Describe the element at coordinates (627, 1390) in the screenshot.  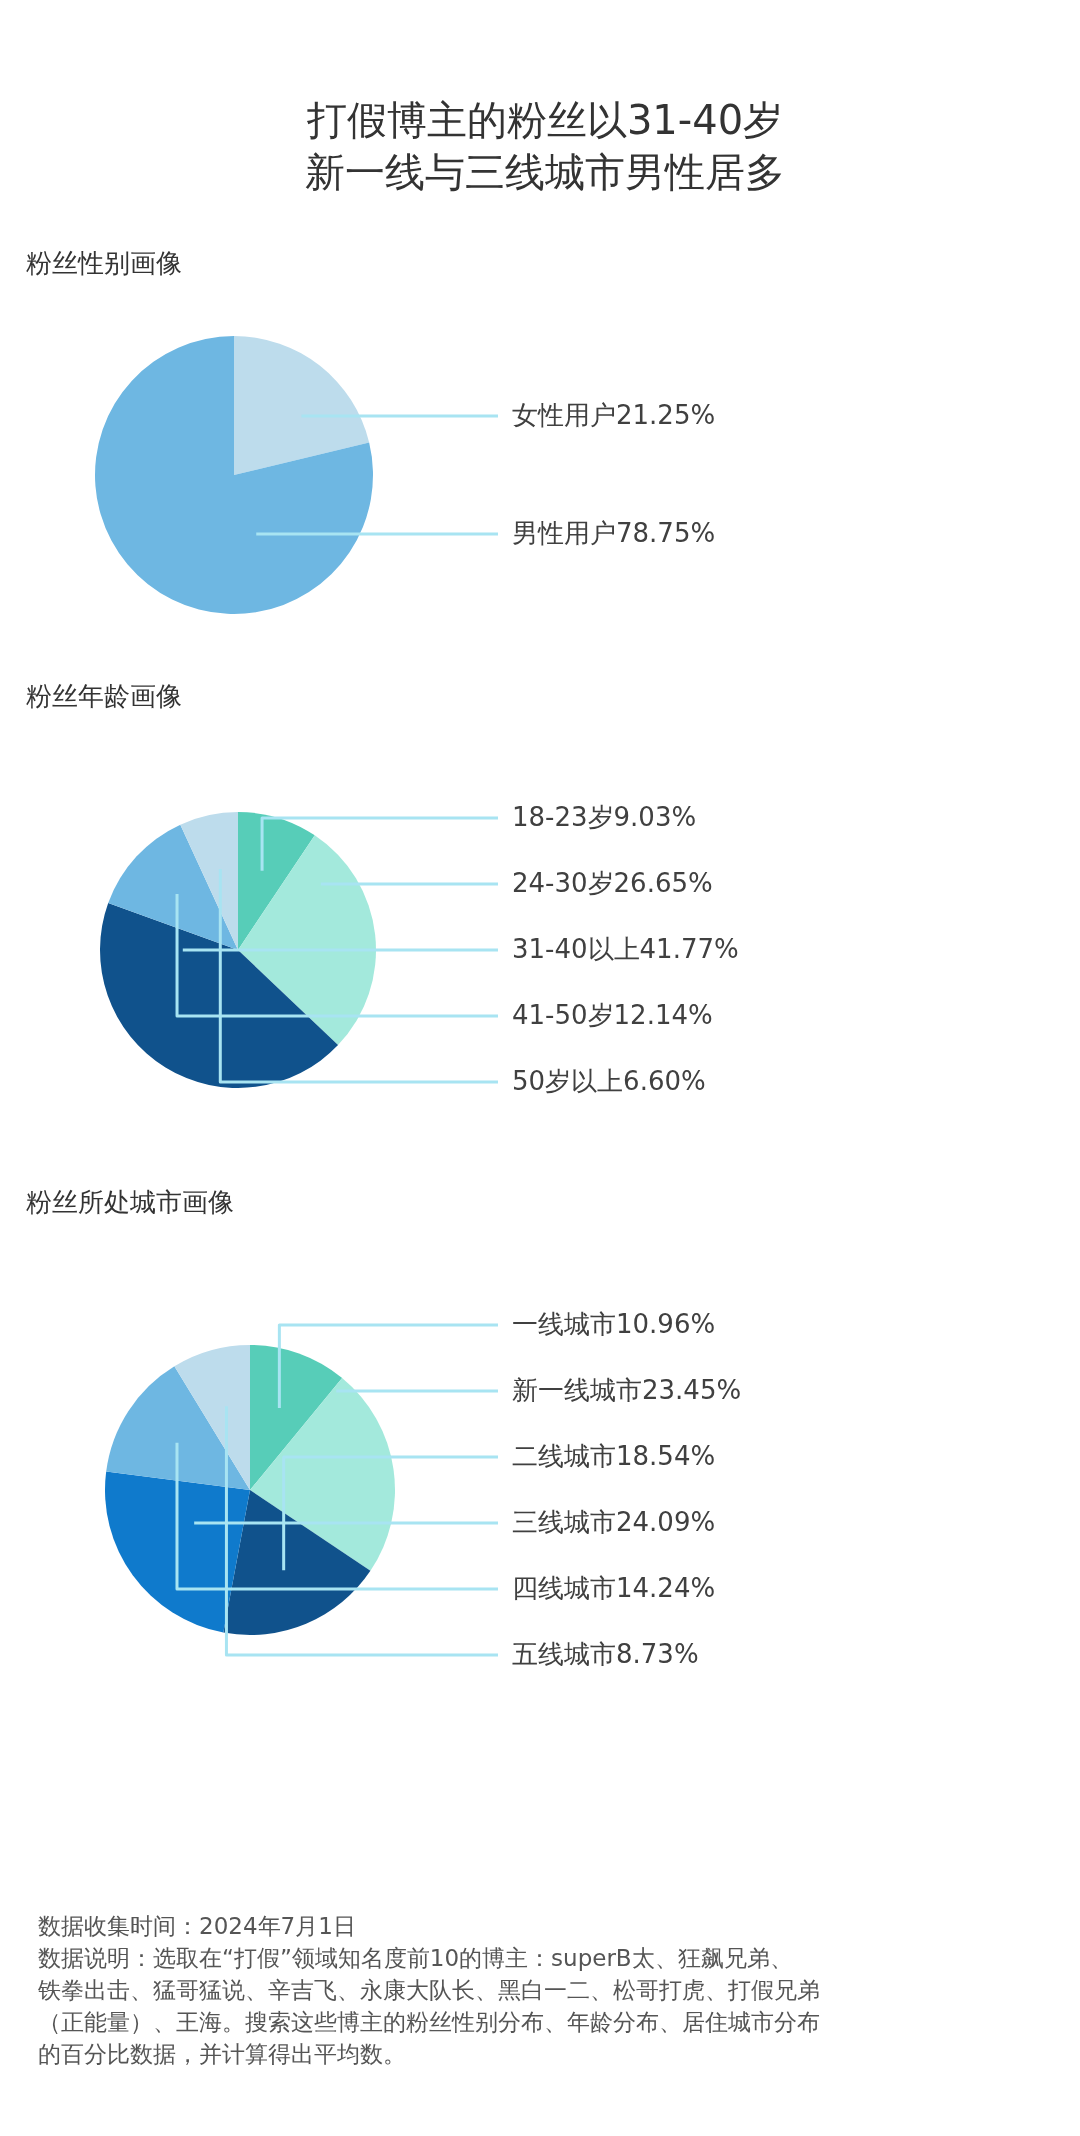
I see `slice-label: 新一线城市23.45%` at that location.